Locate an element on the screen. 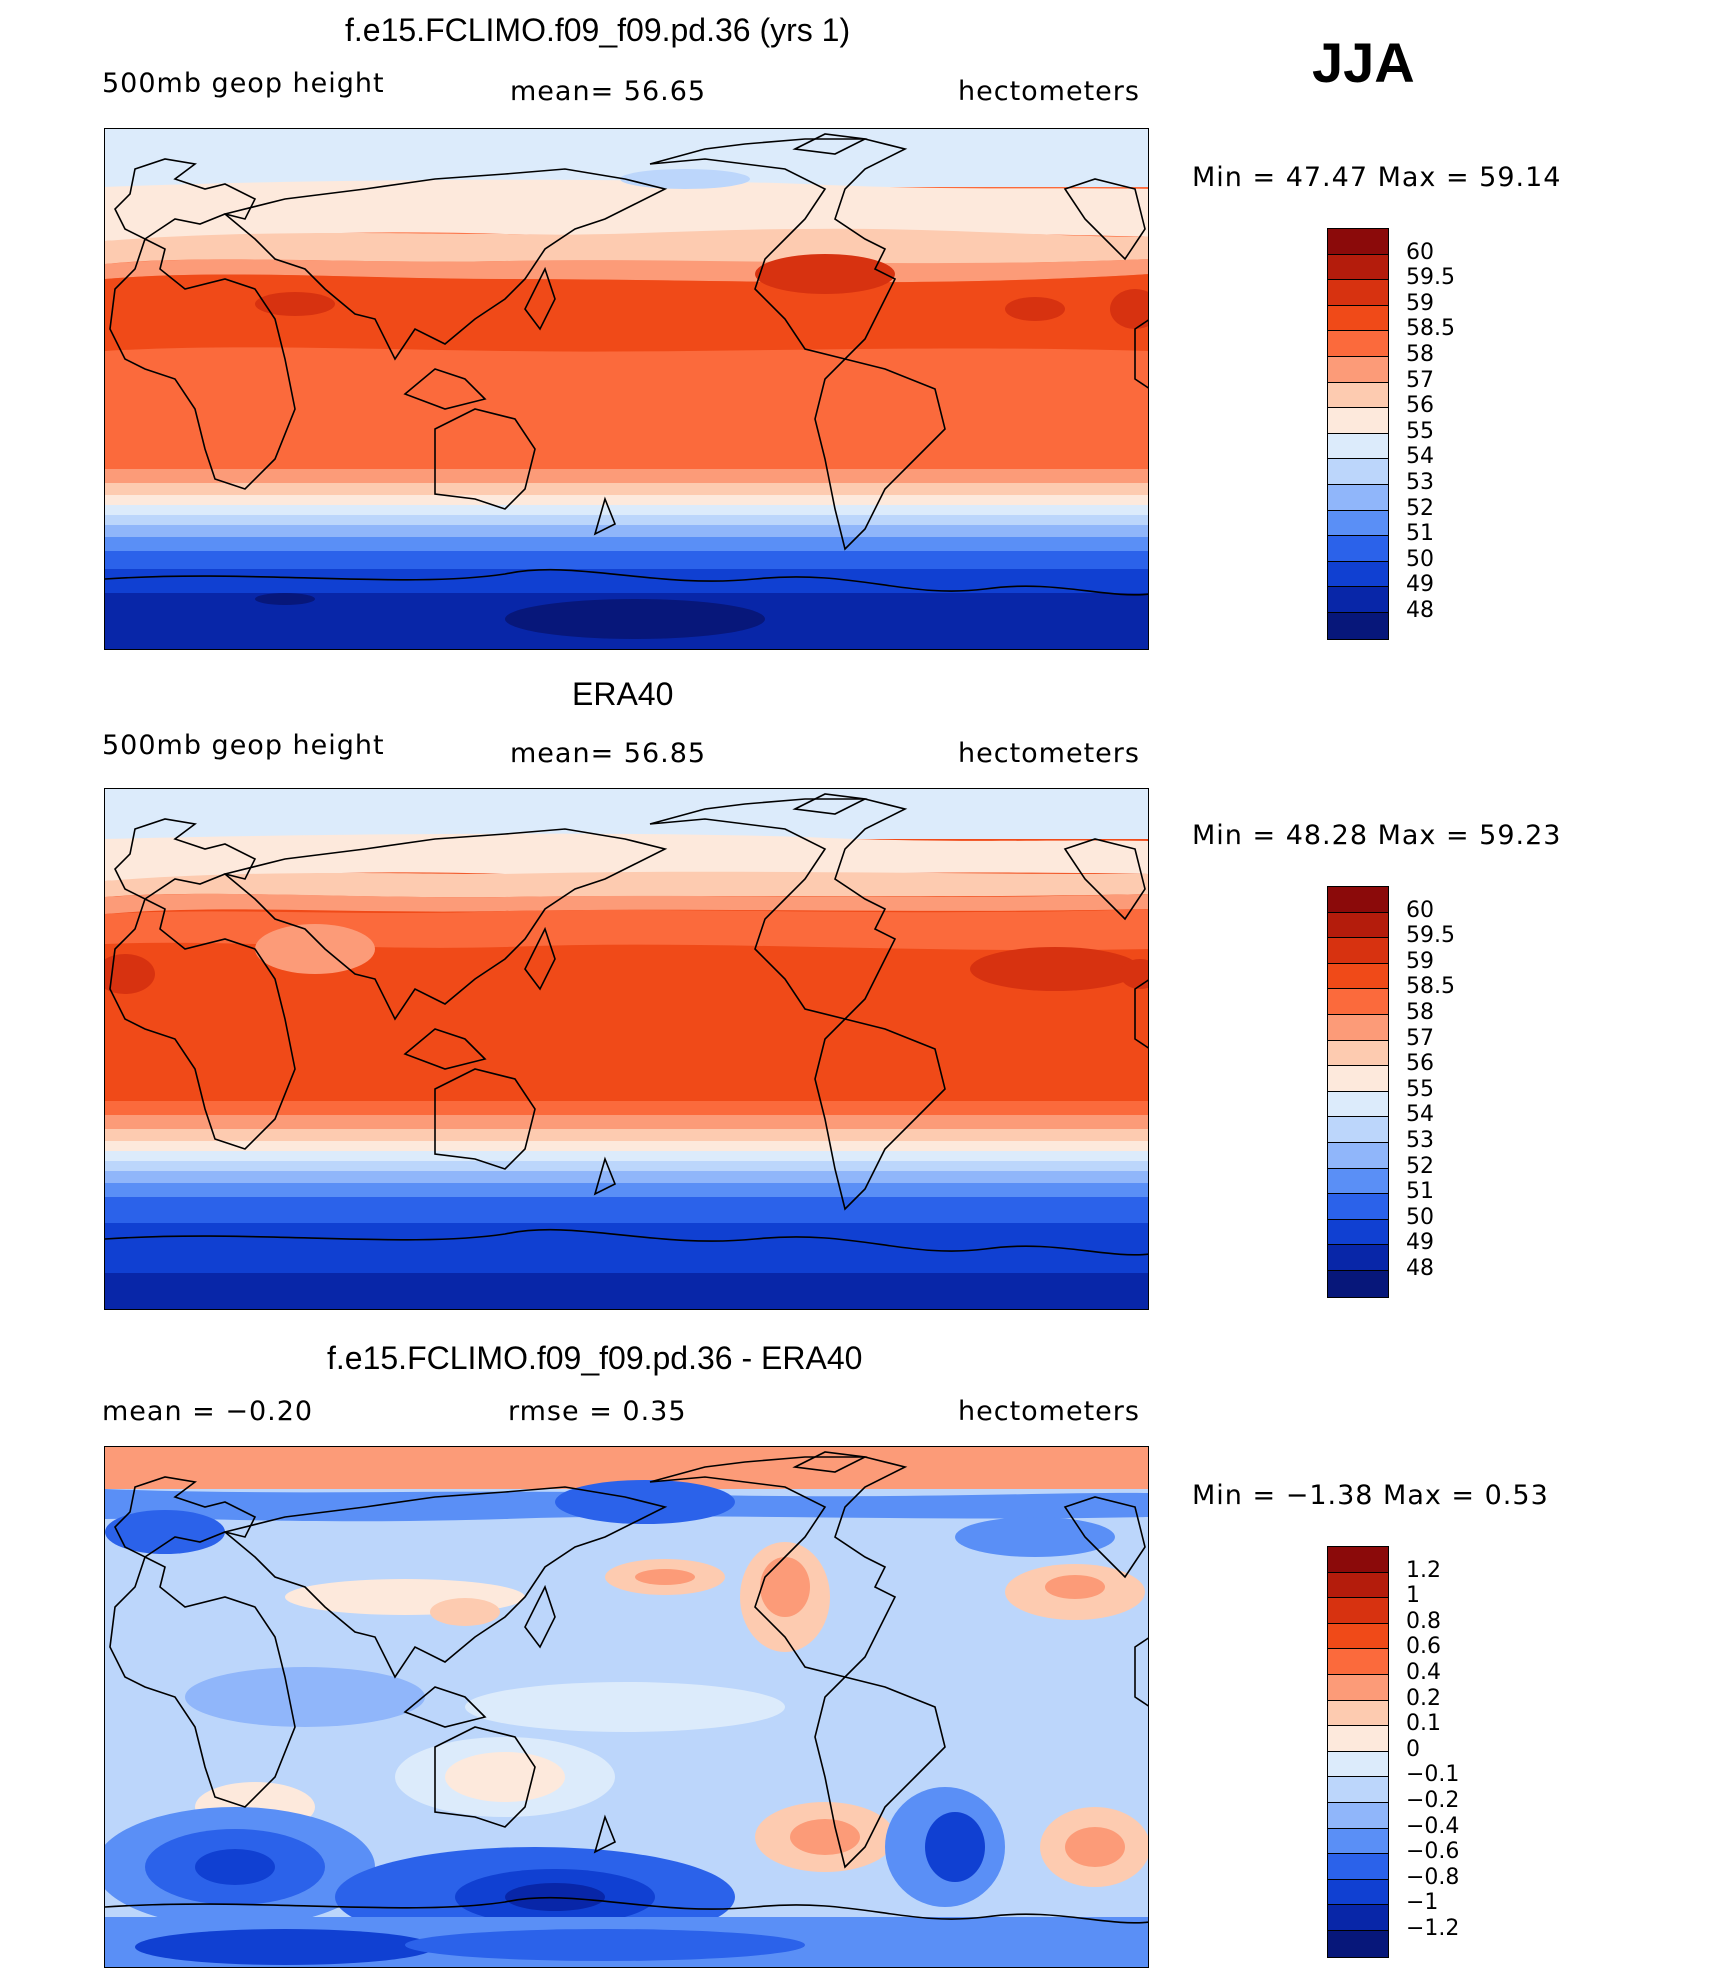  panel2-field-label: 500mb geop height is located at coordinates (243, 745).